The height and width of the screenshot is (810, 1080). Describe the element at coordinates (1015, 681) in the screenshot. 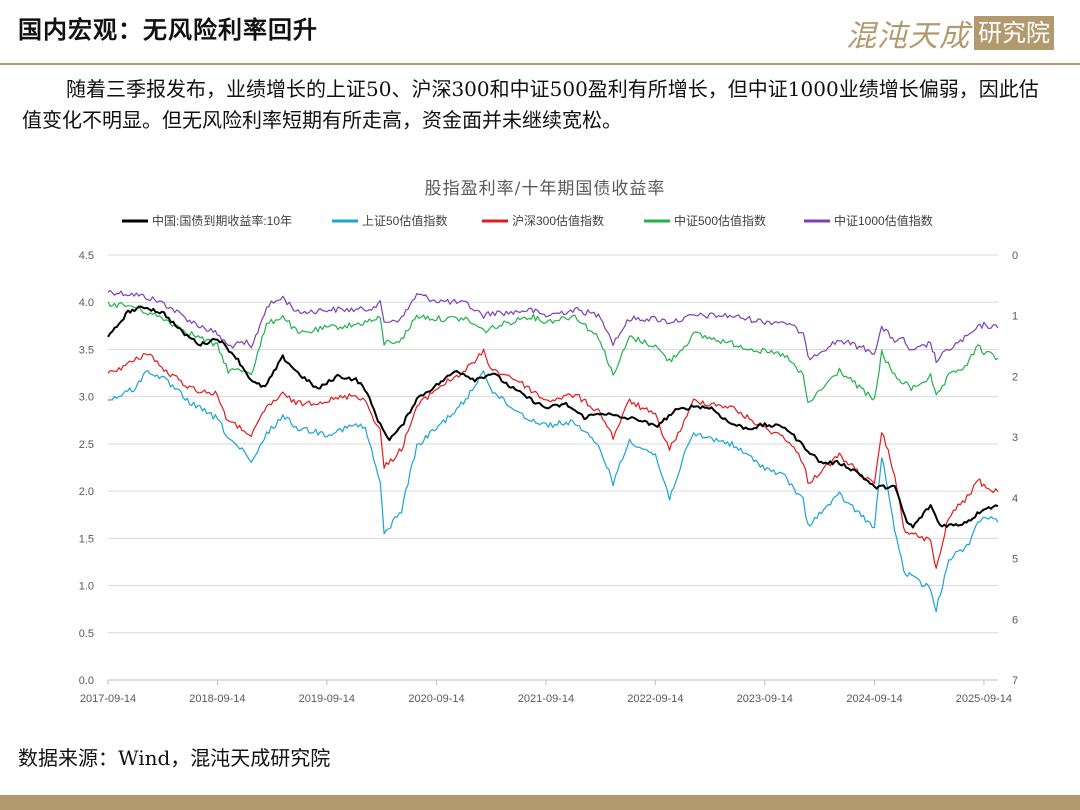

I see `y-right-tick-label: 7` at that location.